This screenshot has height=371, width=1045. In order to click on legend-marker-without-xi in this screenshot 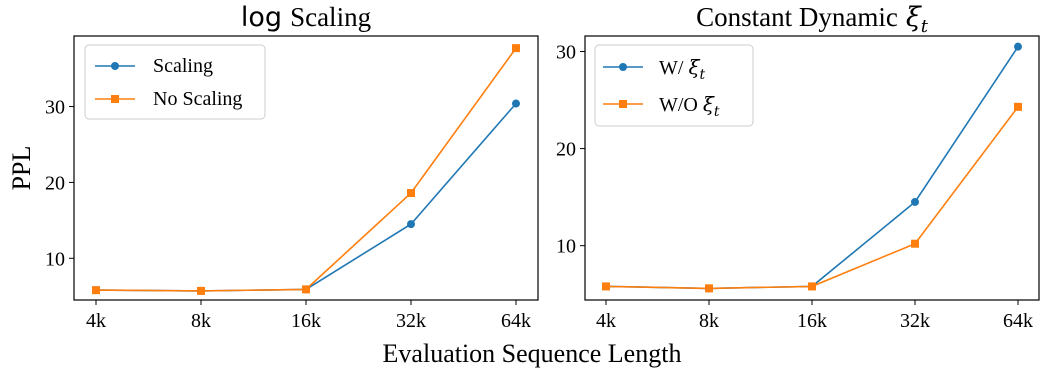, I will do `click(623, 104)`.